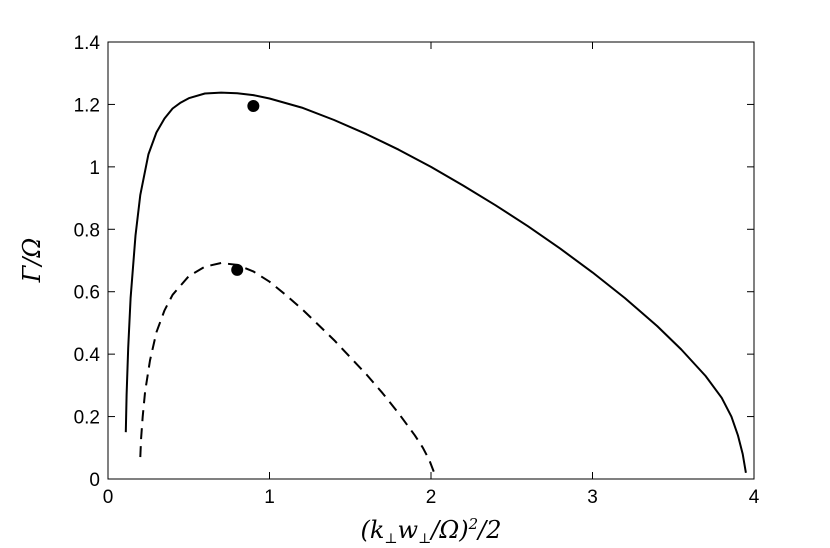  I want to click on x-tick-label: 2, so click(431, 497).